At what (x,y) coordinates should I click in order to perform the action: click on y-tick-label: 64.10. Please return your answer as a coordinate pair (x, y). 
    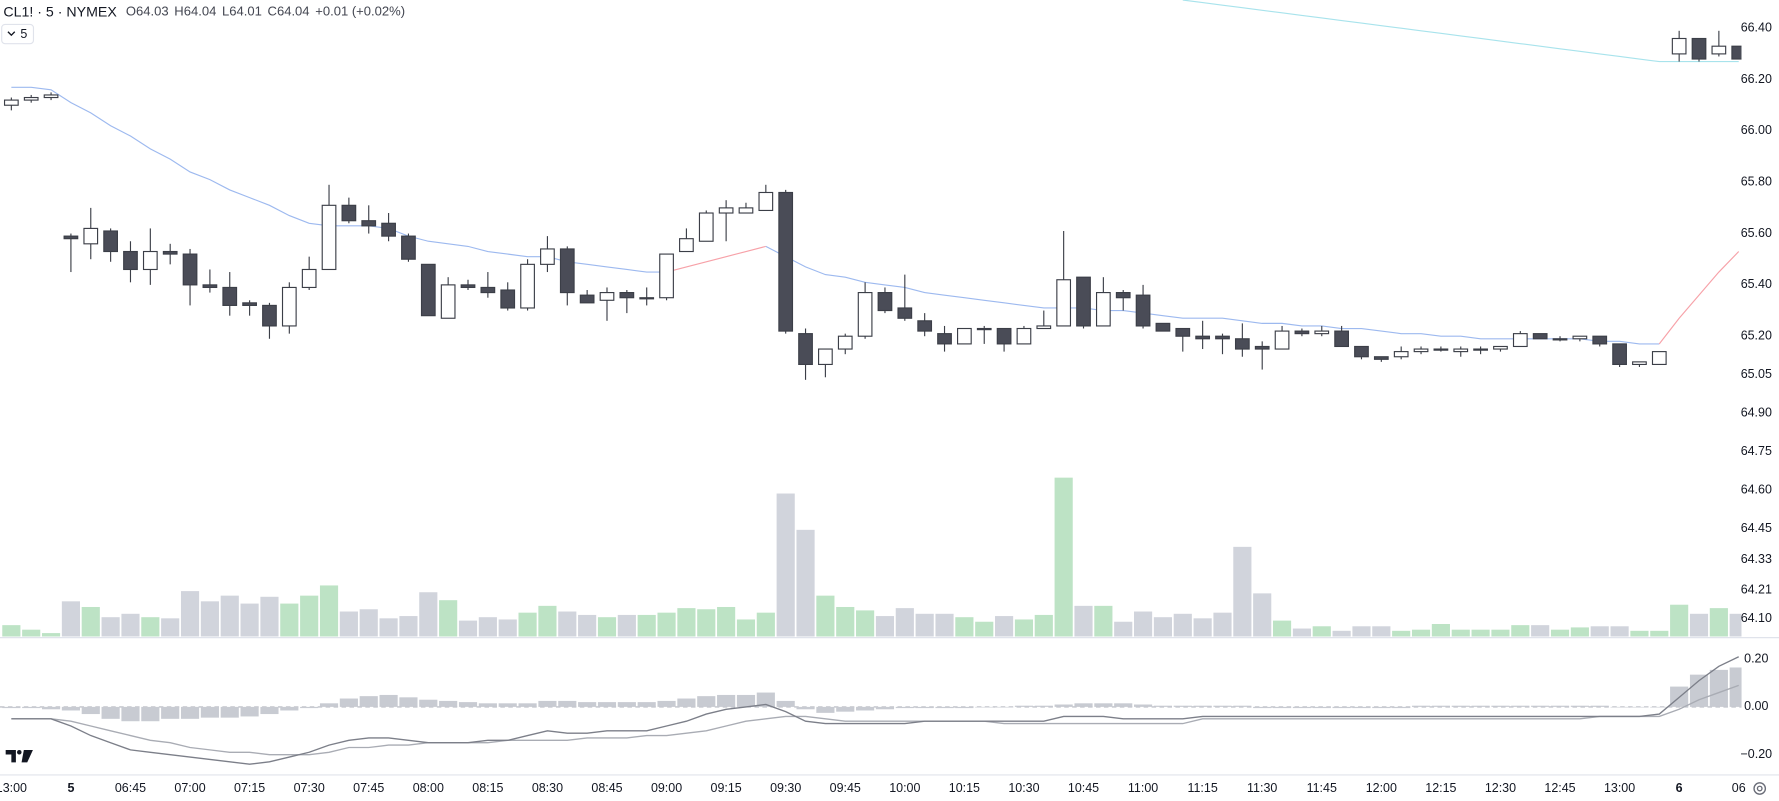
    Looking at the image, I should click on (1756, 618).